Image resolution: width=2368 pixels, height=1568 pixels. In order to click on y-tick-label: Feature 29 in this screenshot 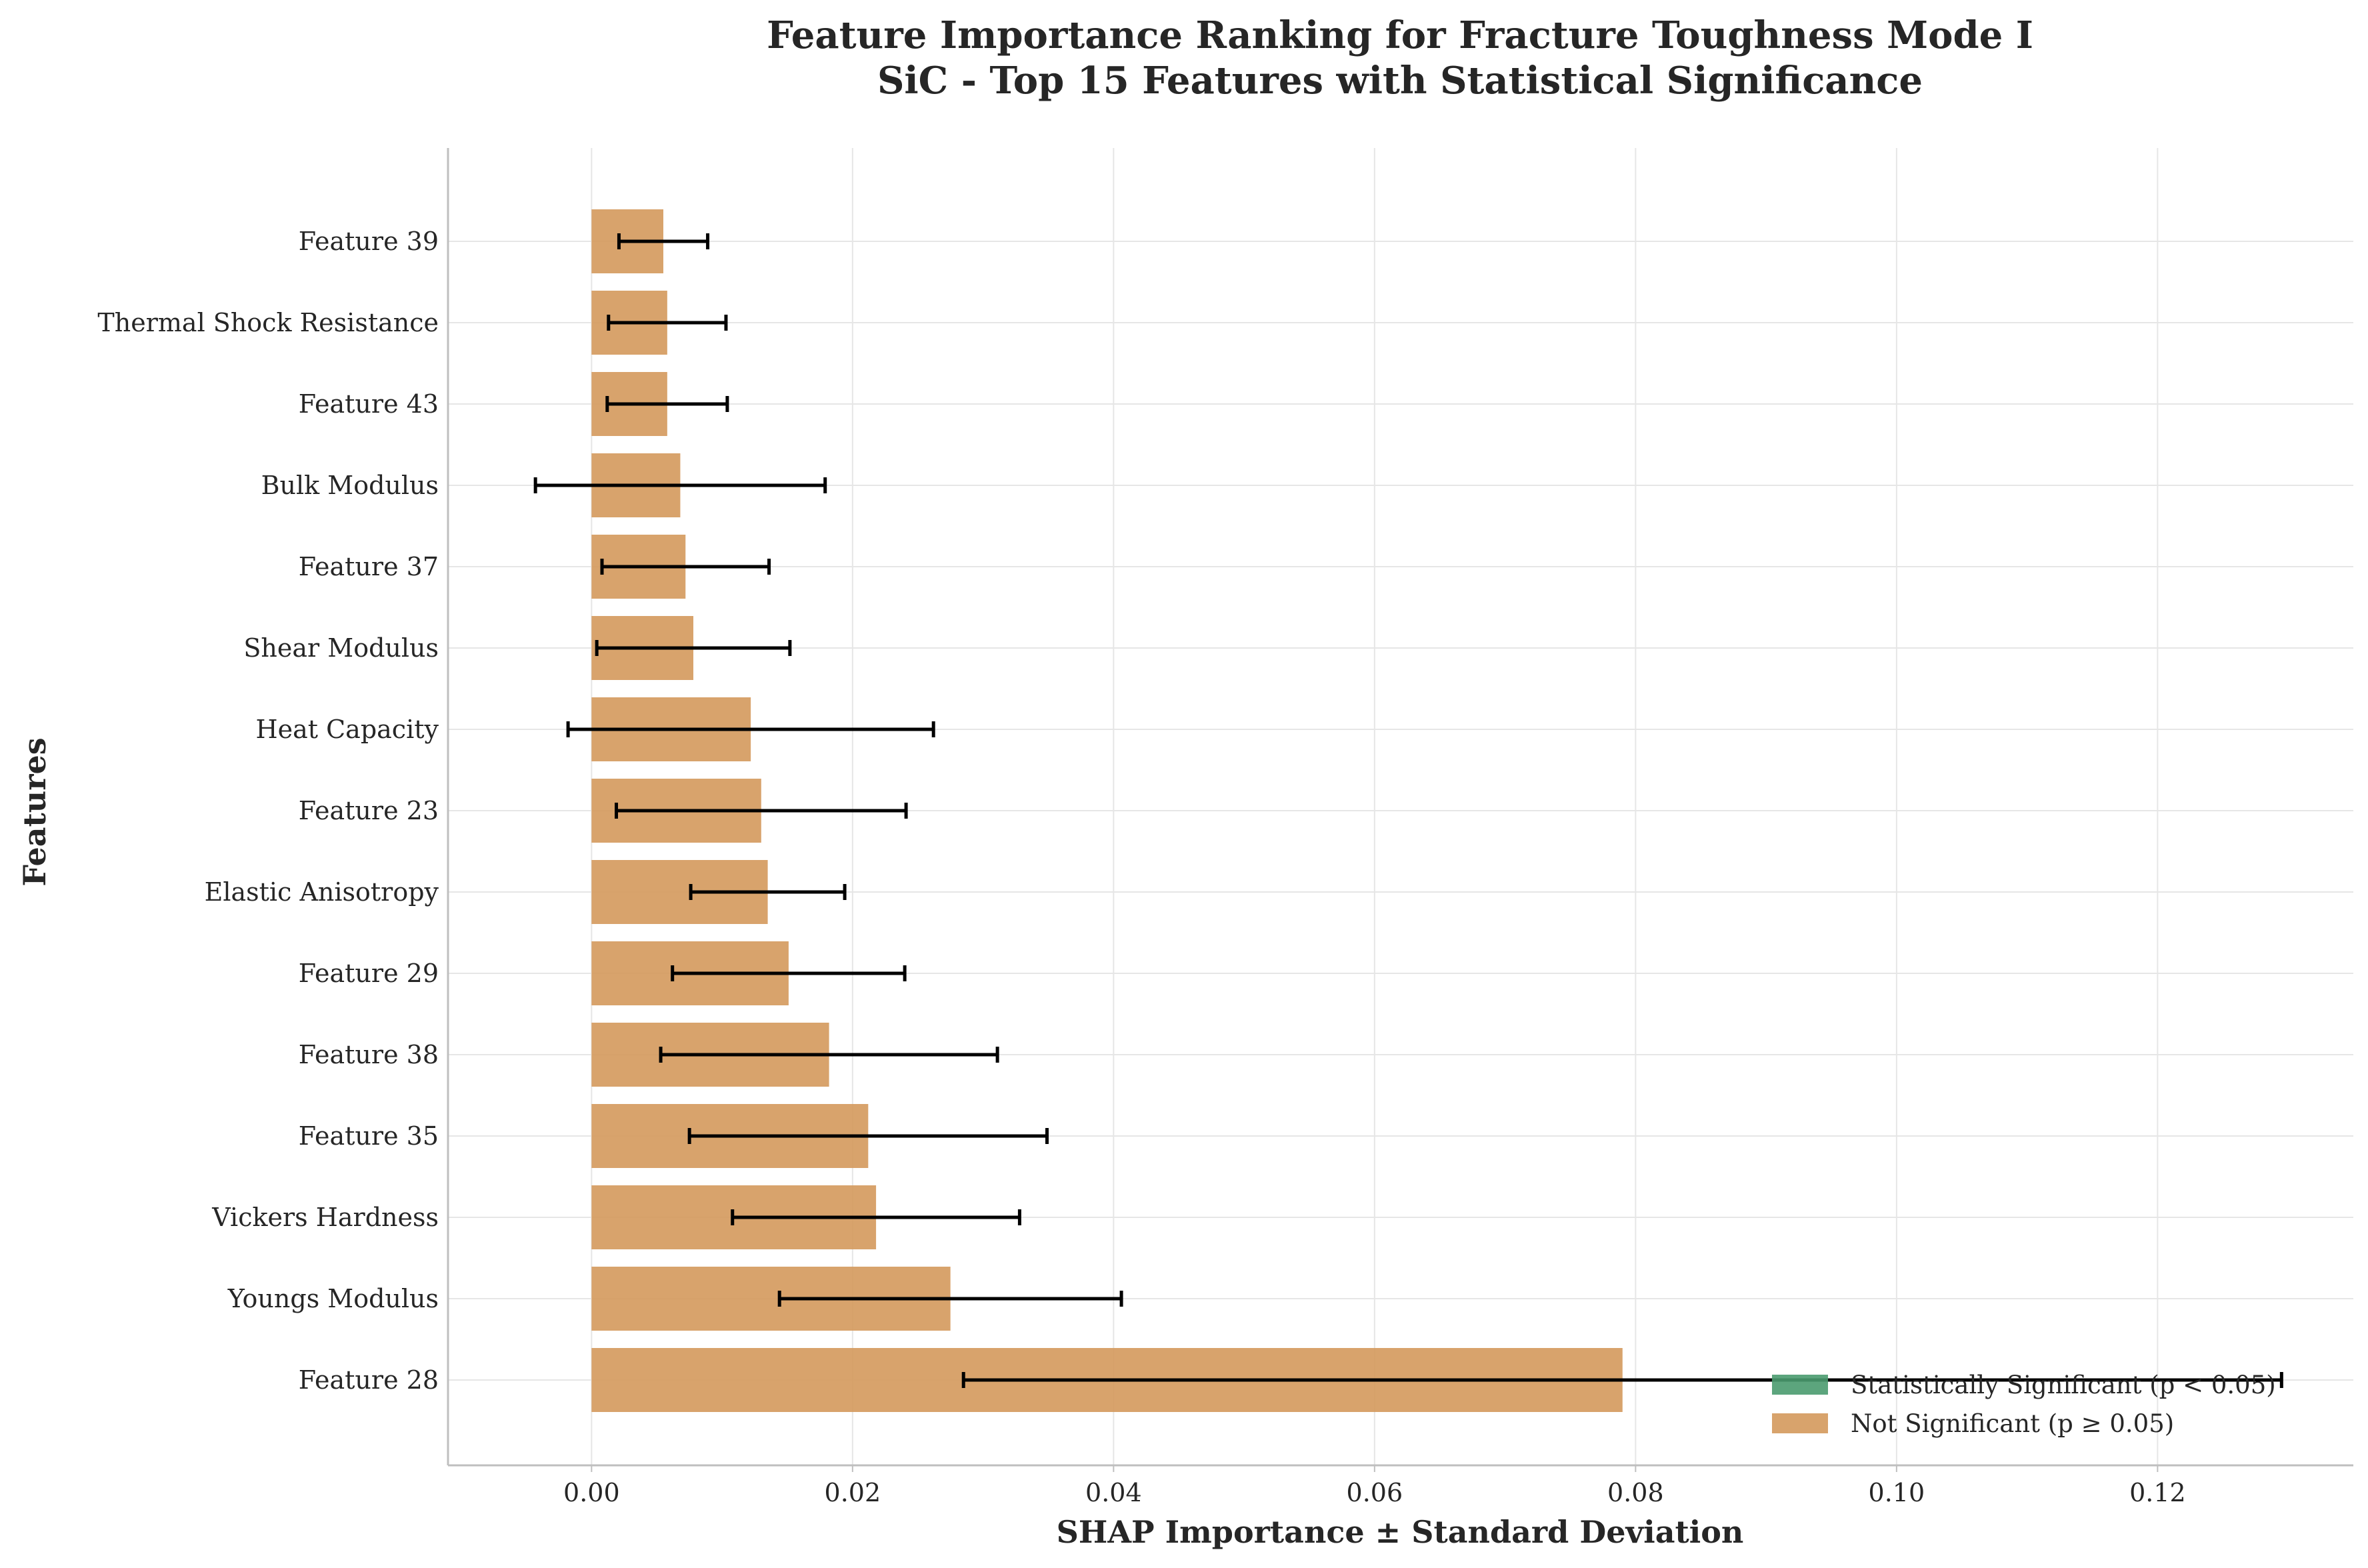, I will do `click(369, 973)`.